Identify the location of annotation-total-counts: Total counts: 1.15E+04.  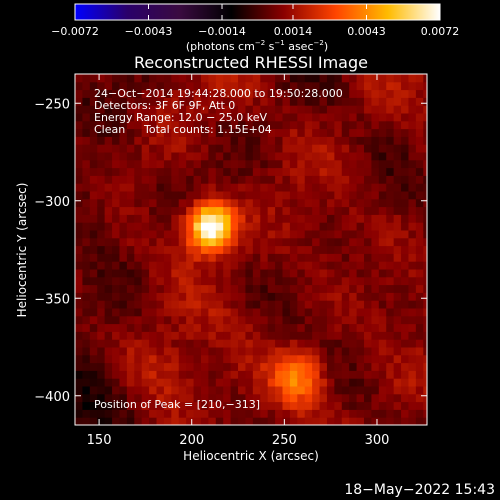
(207, 129).